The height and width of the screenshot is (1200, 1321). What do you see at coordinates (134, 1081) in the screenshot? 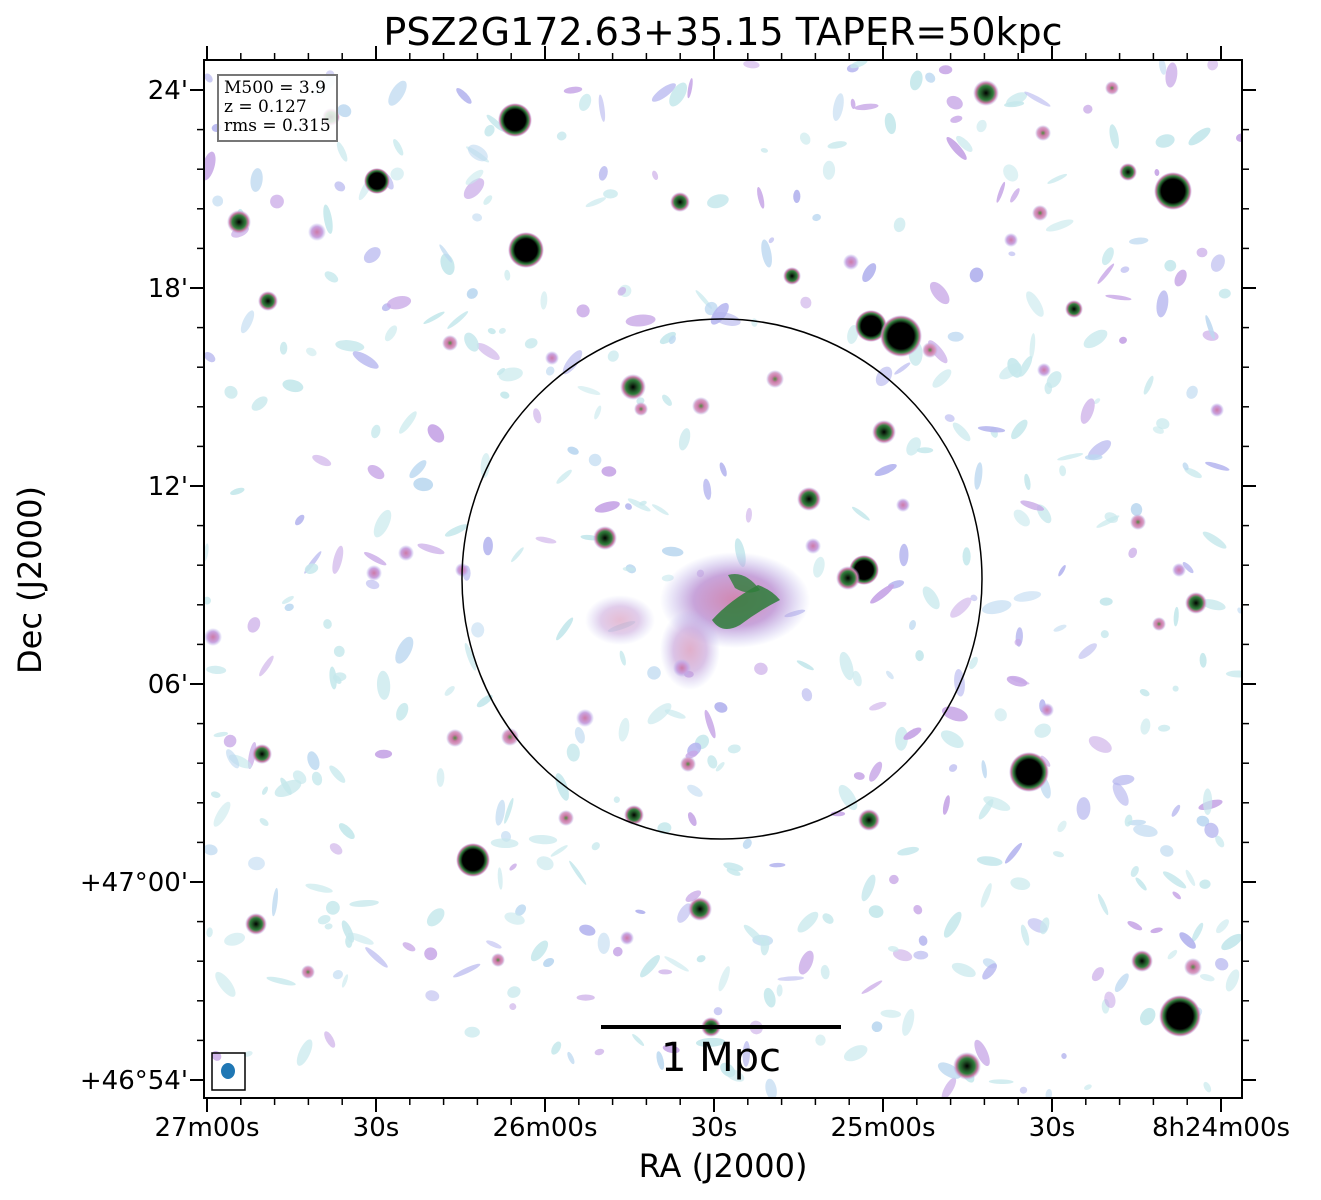
I see `y-tick-label: +46°54'` at bounding box center [134, 1081].